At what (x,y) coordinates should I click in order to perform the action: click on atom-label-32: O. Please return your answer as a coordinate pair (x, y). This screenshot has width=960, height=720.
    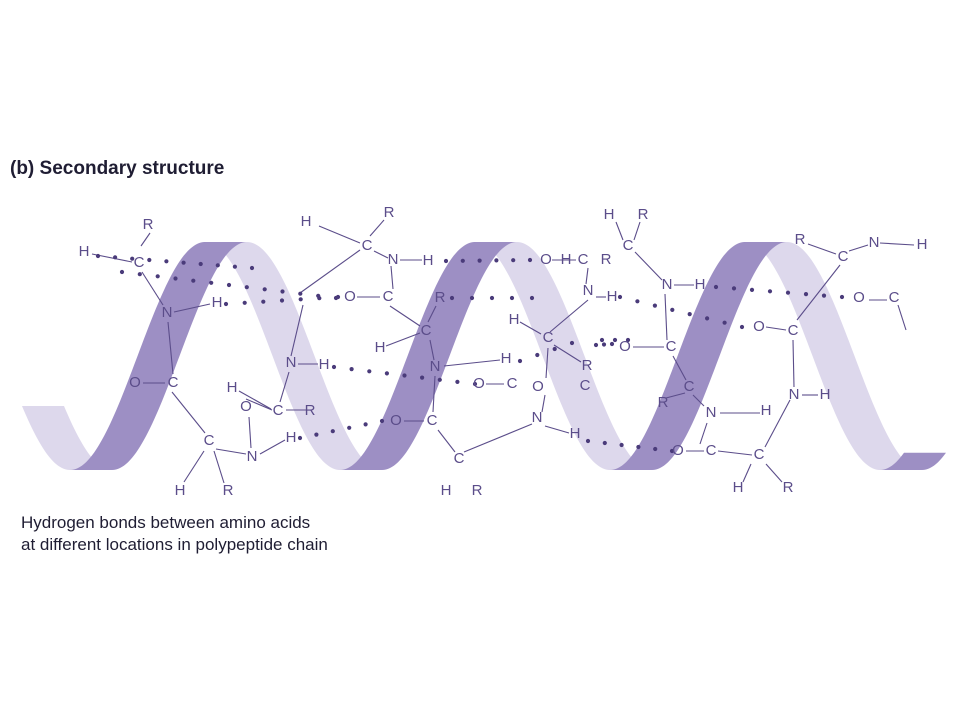
    Looking at the image, I should click on (479, 383).